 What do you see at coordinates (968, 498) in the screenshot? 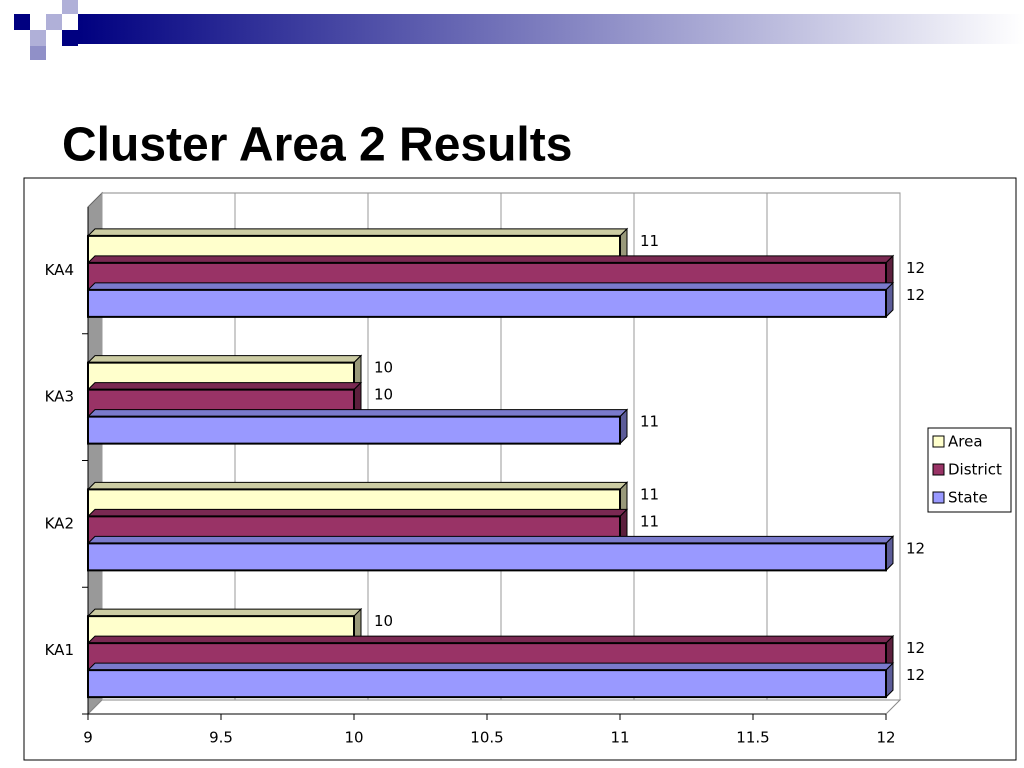
I see `legend-label: State` at bounding box center [968, 498].